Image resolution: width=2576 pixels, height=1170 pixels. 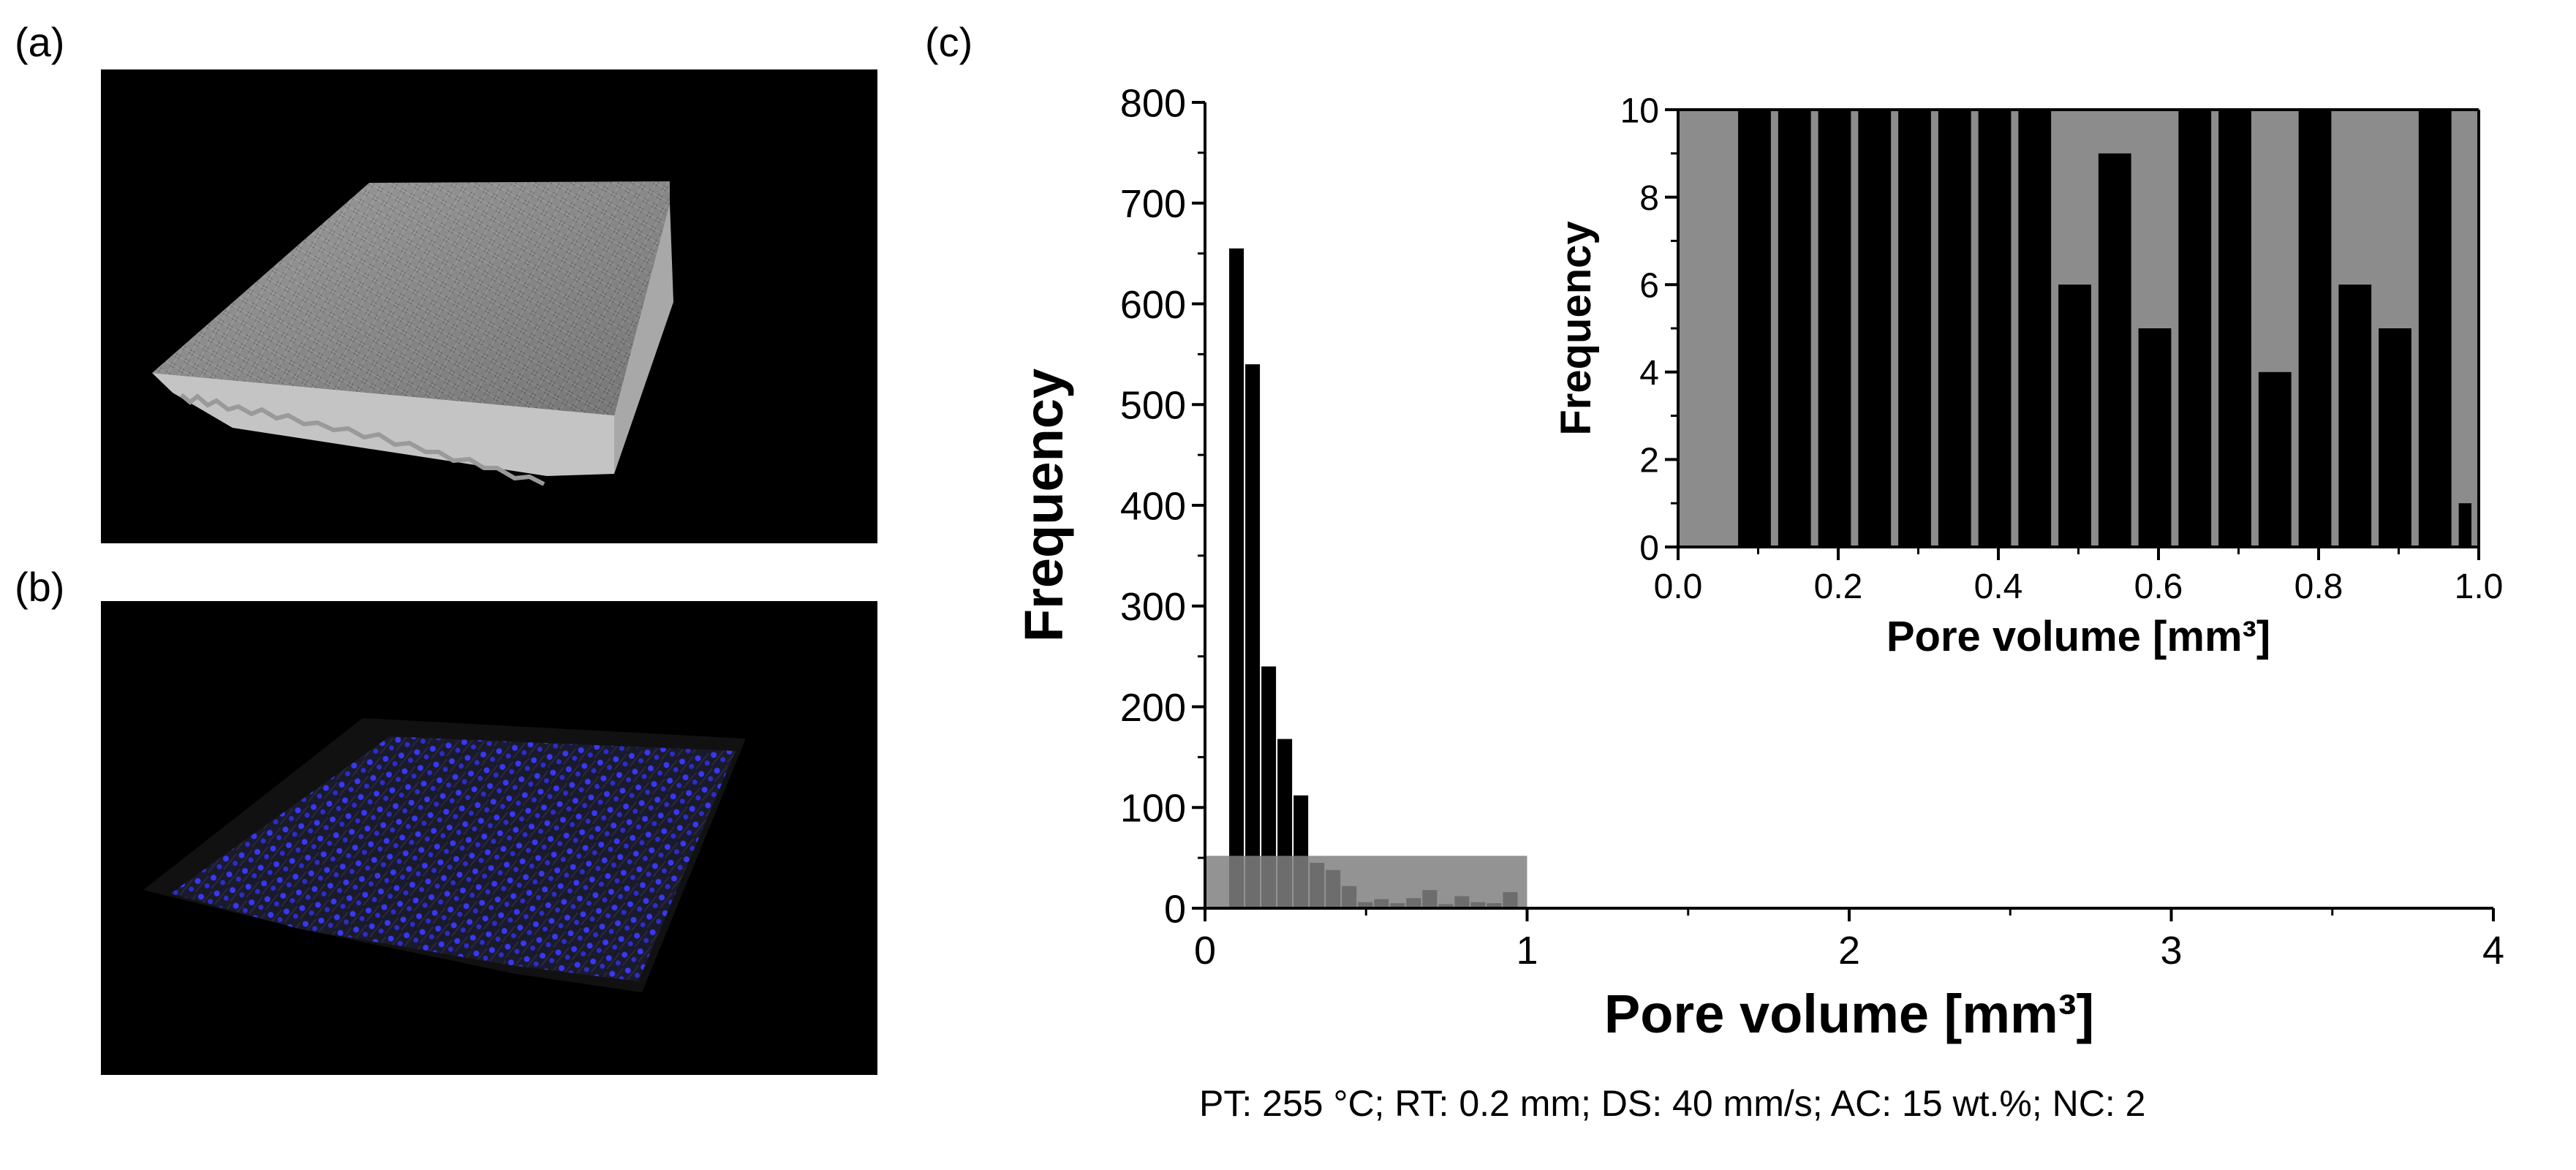 I want to click on main-x-tick-label: 4, so click(x=2493, y=951).